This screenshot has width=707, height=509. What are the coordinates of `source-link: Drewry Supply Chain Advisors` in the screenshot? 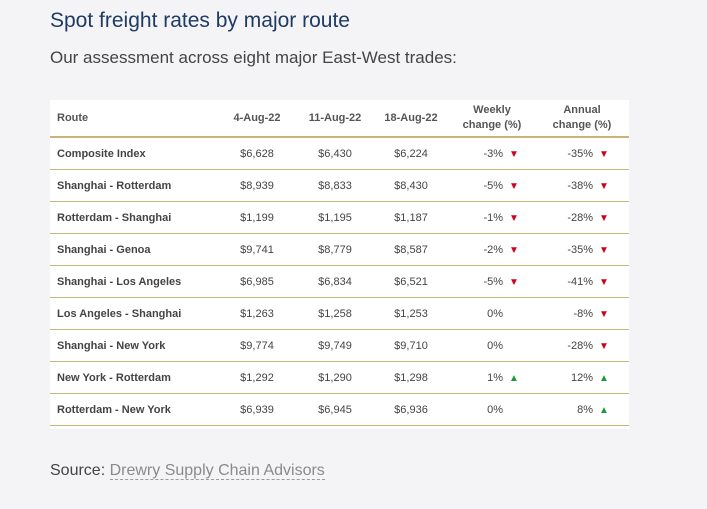 It's located at (217, 471).